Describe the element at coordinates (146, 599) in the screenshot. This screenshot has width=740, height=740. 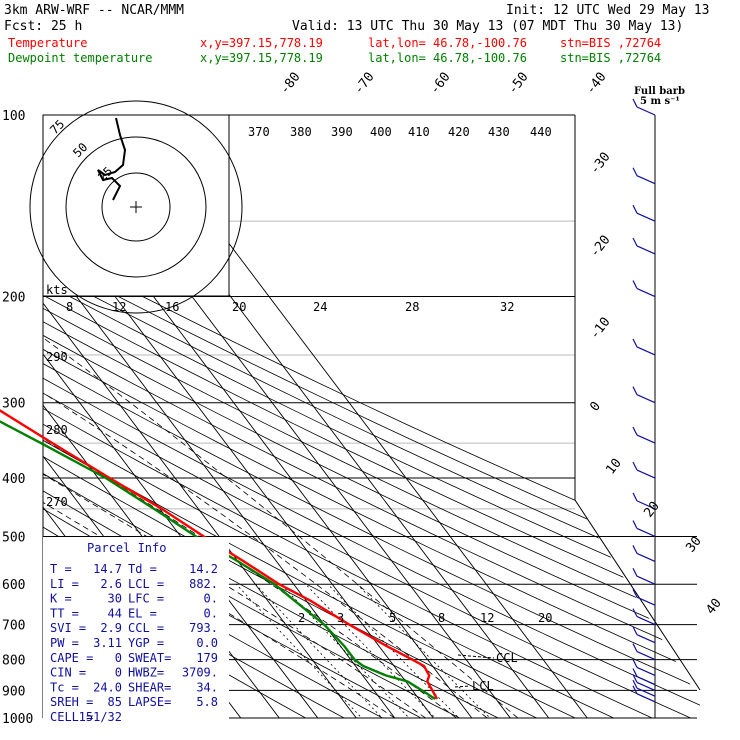
I see `parcel-info-value: LFC =` at that location.